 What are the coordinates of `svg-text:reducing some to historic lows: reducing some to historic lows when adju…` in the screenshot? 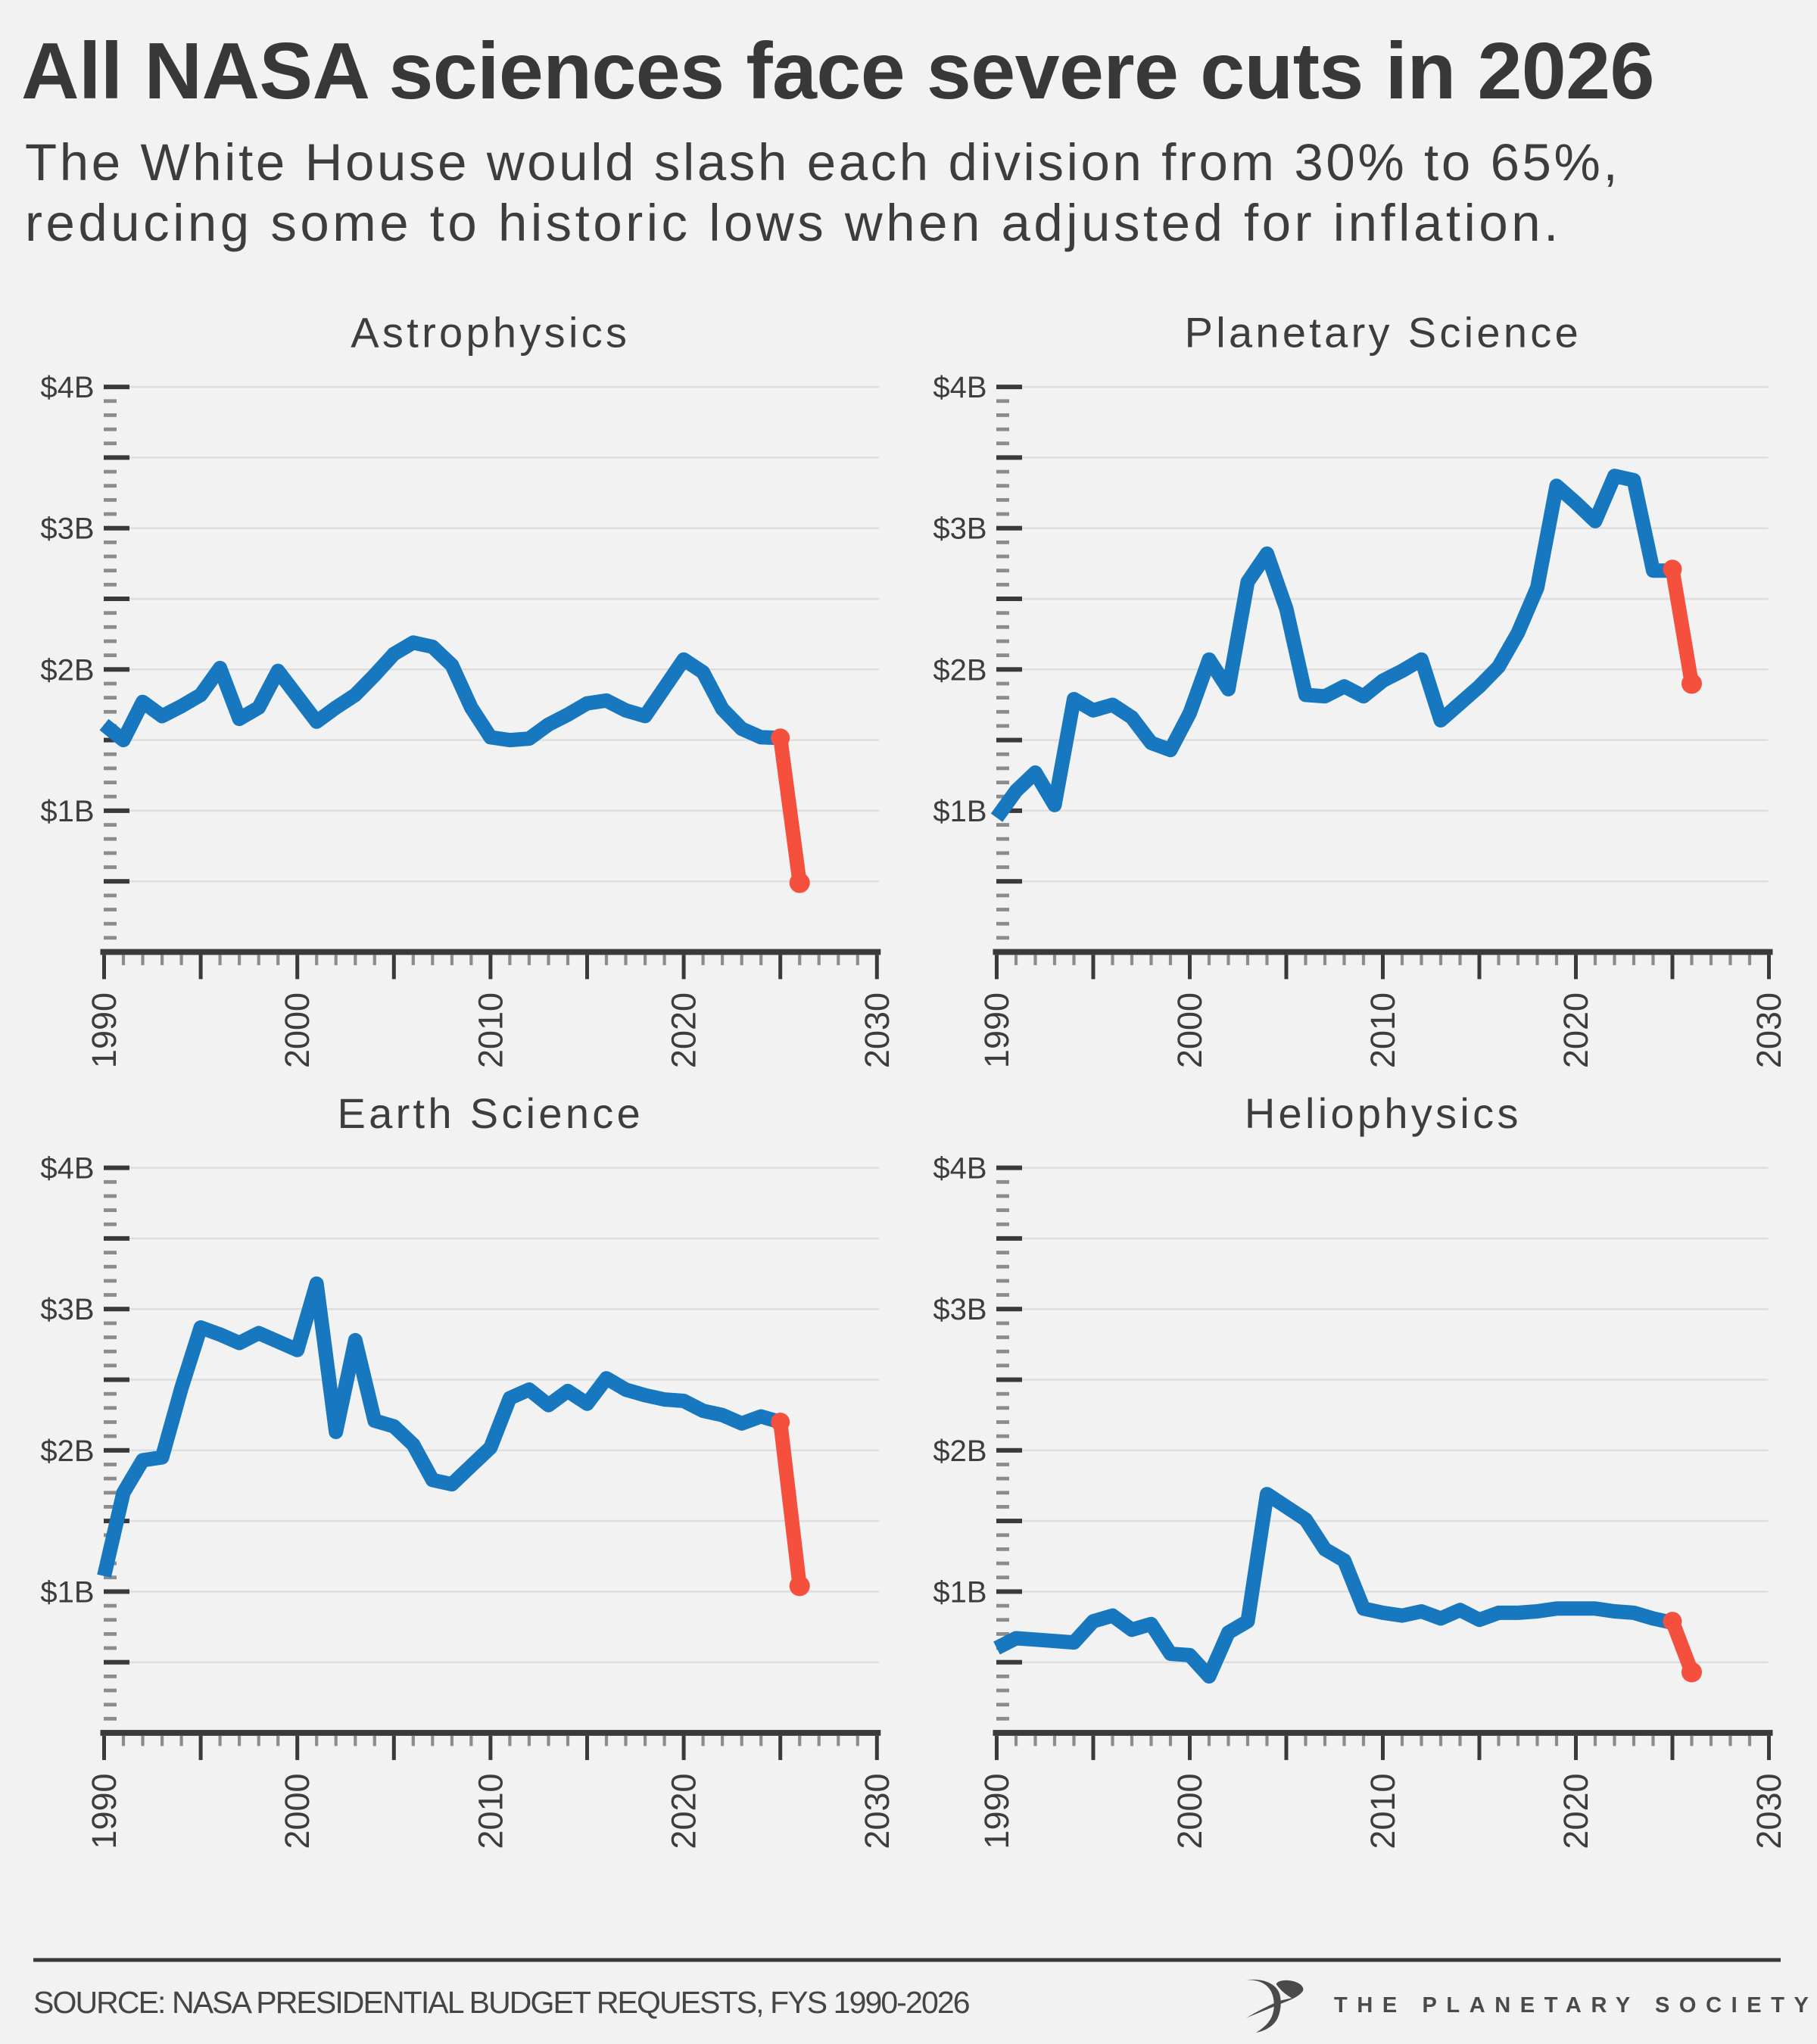 It's located at (793, 223).